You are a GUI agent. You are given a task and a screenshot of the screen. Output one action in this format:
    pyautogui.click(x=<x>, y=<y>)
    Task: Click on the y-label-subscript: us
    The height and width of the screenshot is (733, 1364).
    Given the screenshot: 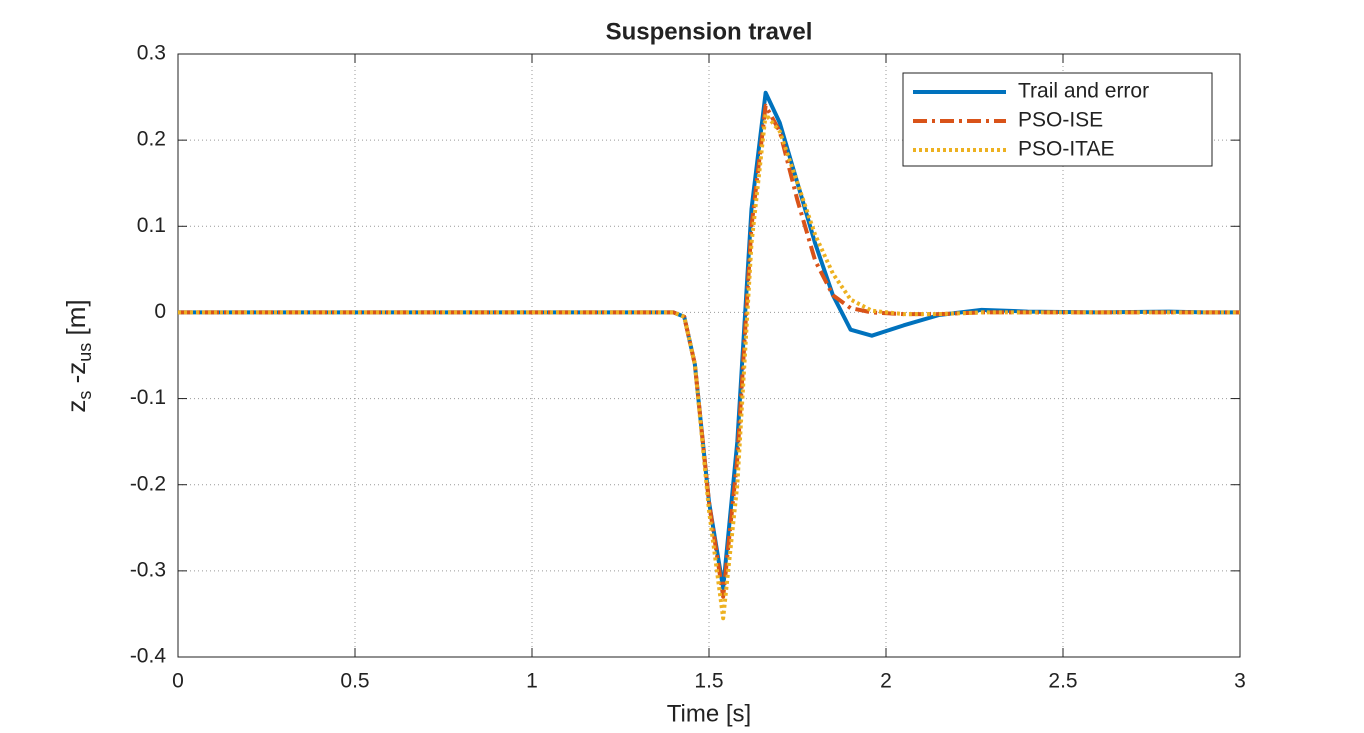 What is the action you would take?
    pyautogui.click(x=85, y=352)
    